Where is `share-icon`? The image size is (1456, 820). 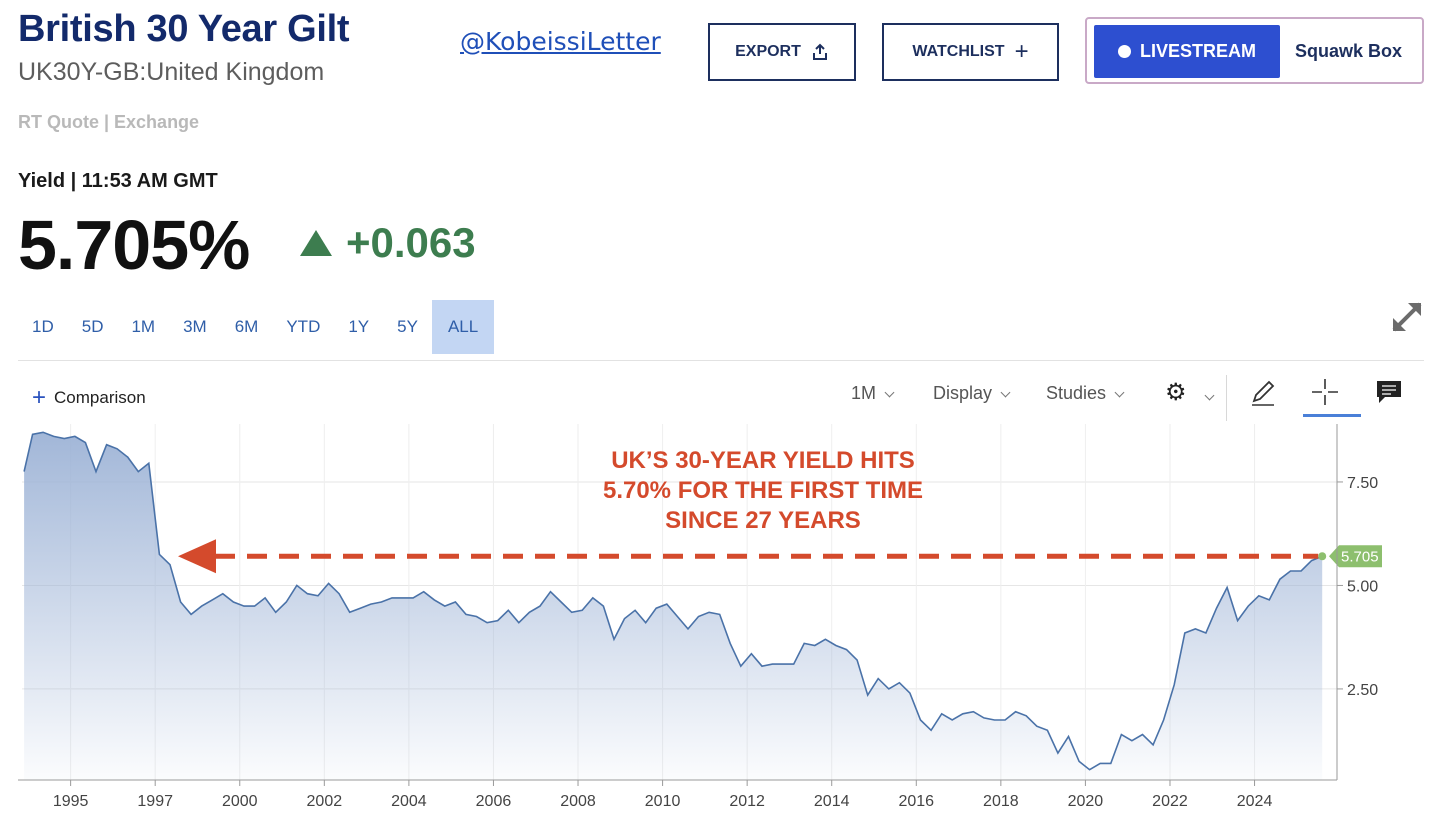 share-icon is located at coordinates (819, 51).